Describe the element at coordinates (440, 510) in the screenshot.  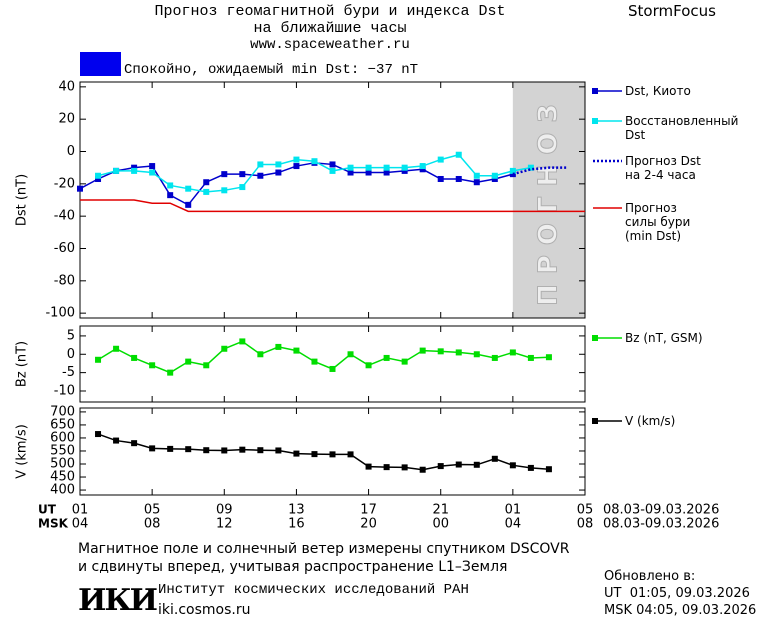
I see `x-tick-label: 21` at that location.